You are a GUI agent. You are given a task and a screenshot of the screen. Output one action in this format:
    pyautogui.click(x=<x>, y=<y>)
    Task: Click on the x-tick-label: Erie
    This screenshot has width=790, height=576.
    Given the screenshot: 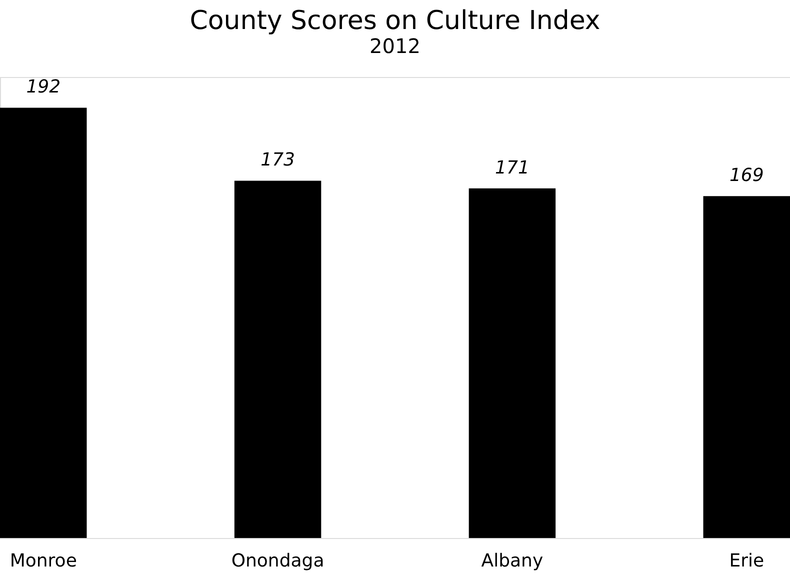 What is the action you would take?
    pyautogui.click(x=746, y=561)
    